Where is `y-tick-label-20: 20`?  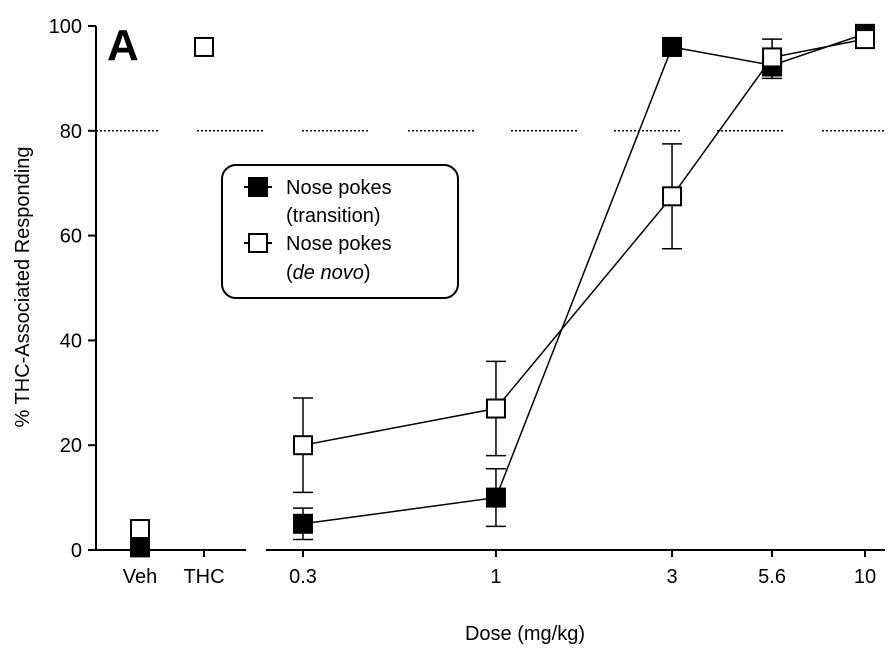
y-tick-label-20: 20 is located at coordinates (71, 446).